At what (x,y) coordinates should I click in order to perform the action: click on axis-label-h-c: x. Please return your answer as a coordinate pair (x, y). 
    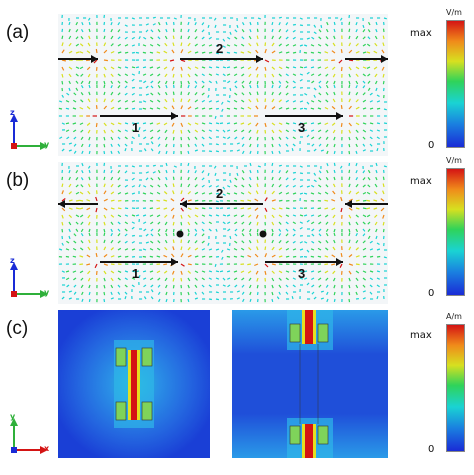
    Looking at the image, I should click on (47, 448).